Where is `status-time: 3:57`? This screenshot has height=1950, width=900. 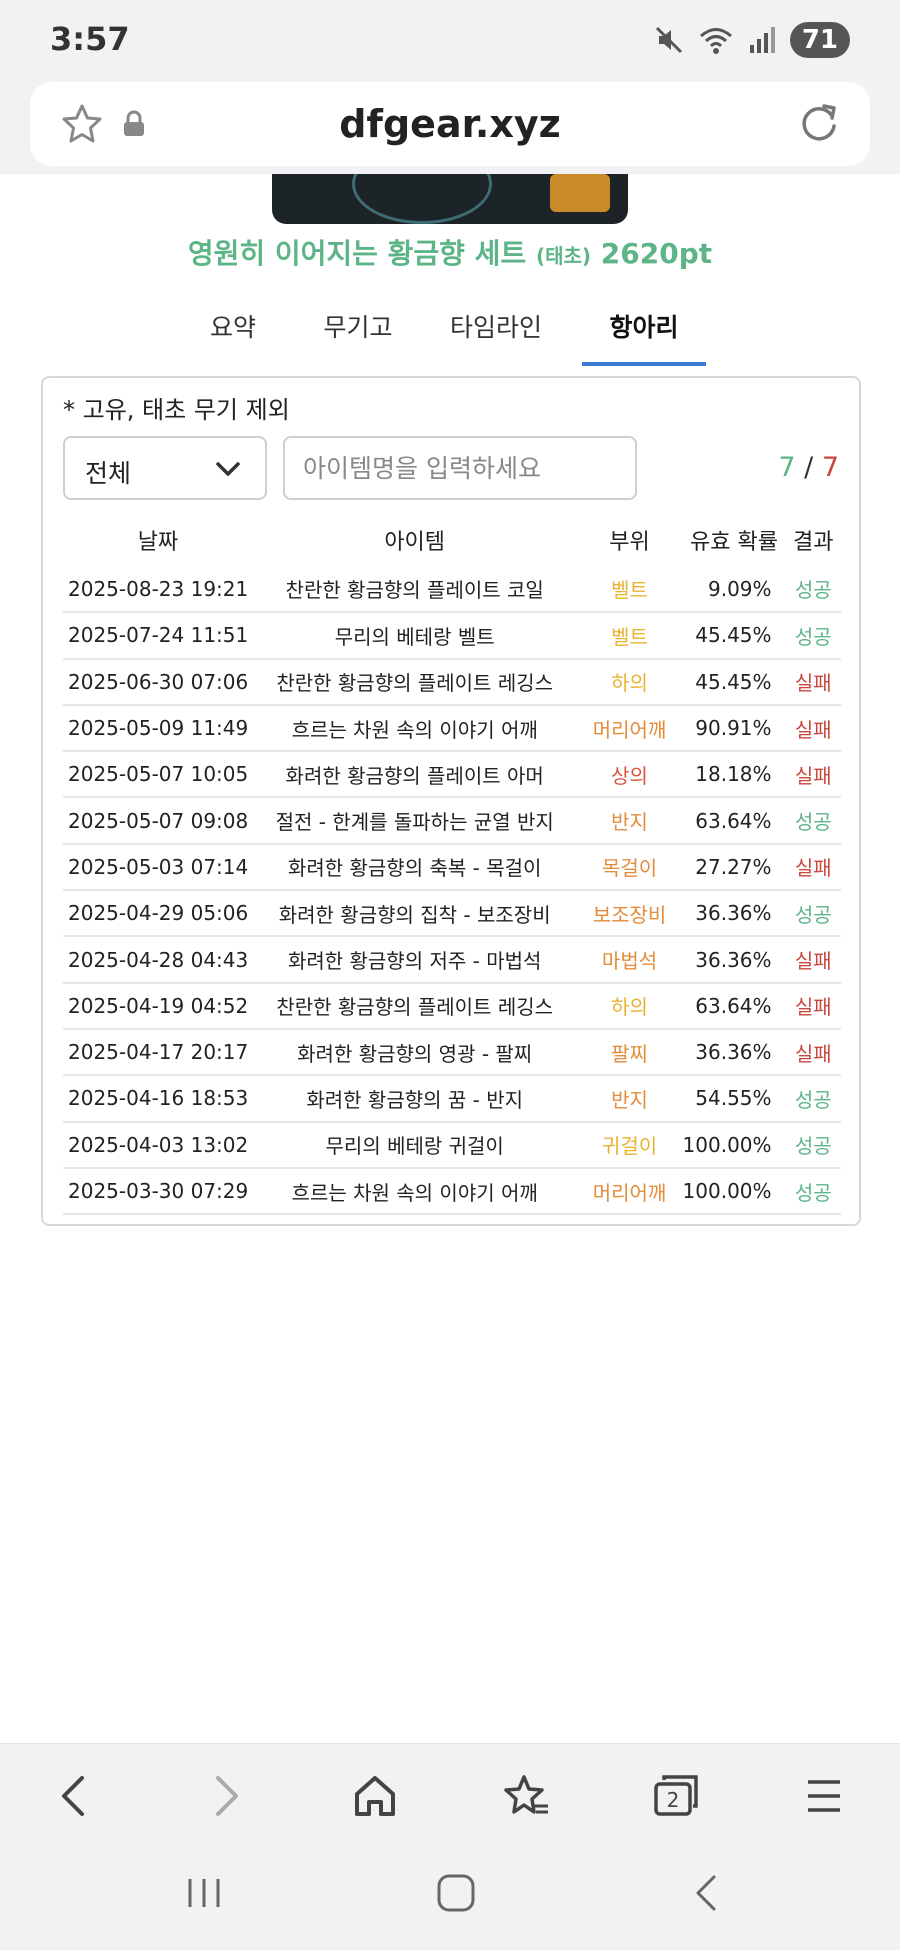
status-time: 3:57 is located at coordinates (90, 39).